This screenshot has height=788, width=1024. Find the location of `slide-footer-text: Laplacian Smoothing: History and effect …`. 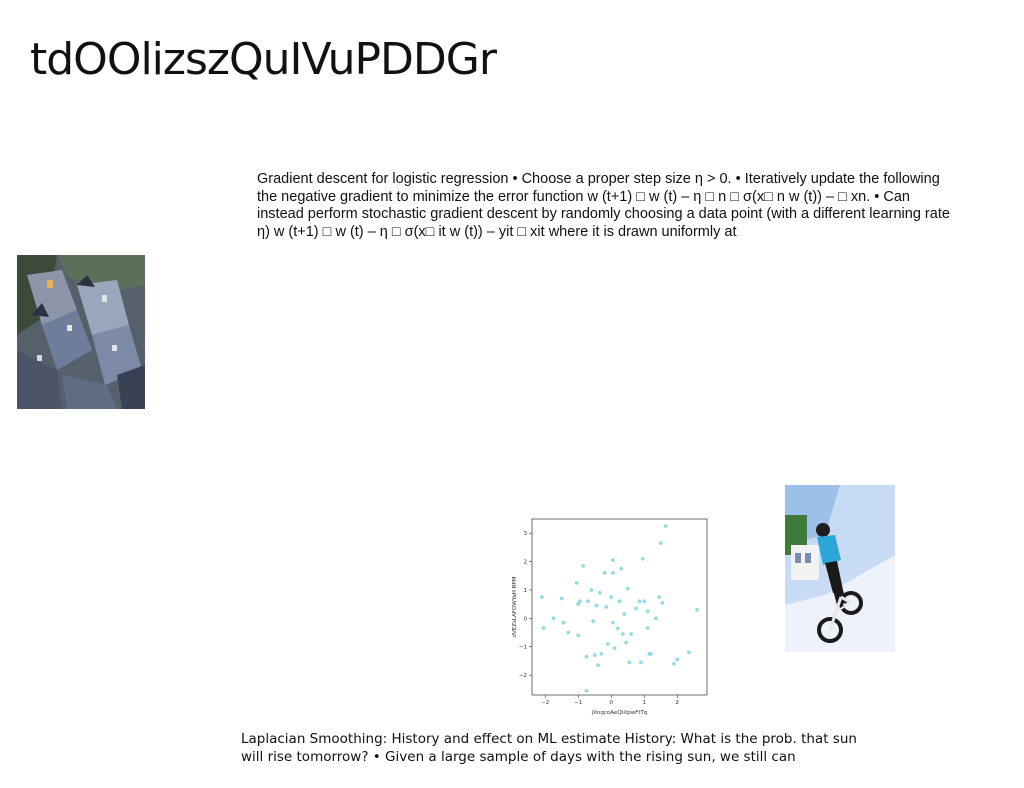

slide-footer-text: Laplacian Smoothing: History and effect … is located at coordinates (549, 748).